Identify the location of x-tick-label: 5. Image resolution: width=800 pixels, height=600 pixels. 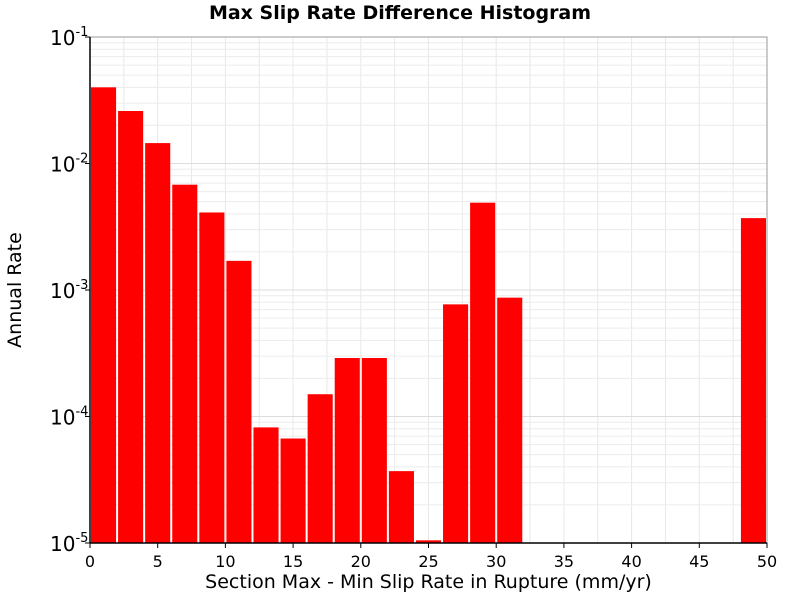
(158, 561).